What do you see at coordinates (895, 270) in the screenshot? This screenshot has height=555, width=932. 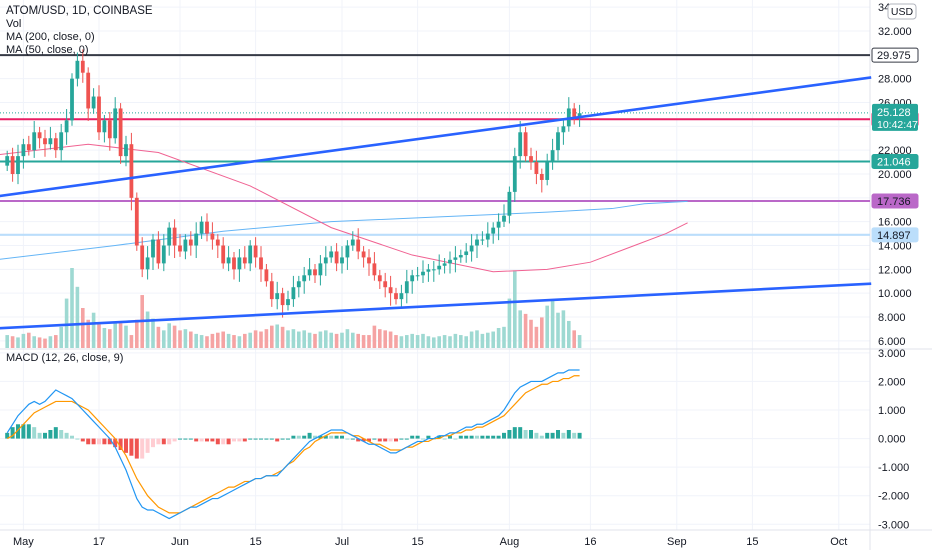 I see `price-tick-label: 12.000` at bounding box center [895, 270].